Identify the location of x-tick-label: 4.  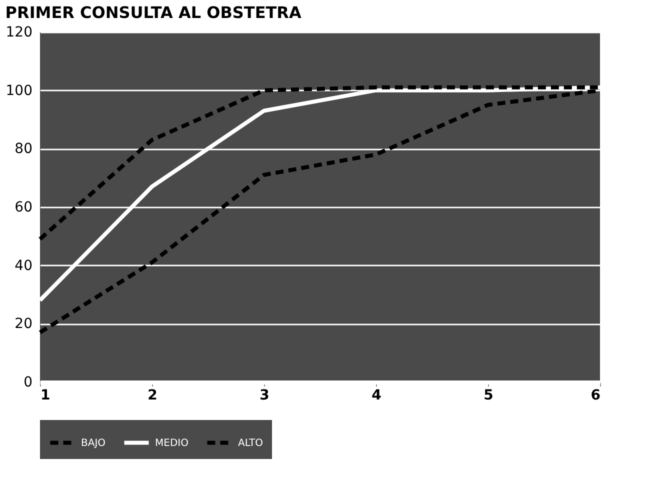
(377, 396).